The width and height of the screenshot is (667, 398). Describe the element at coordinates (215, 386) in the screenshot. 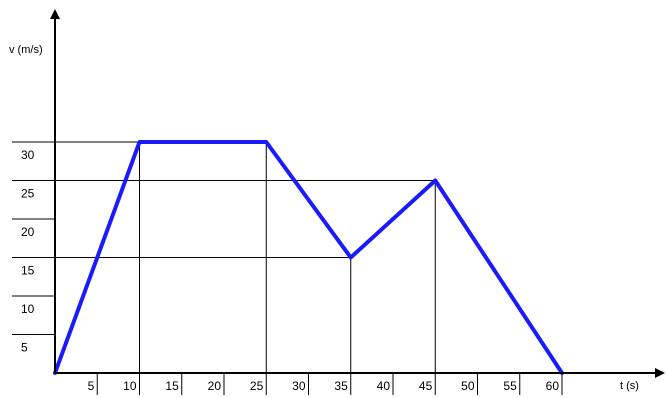

I see `x-tick-label-20: 20` at that location.